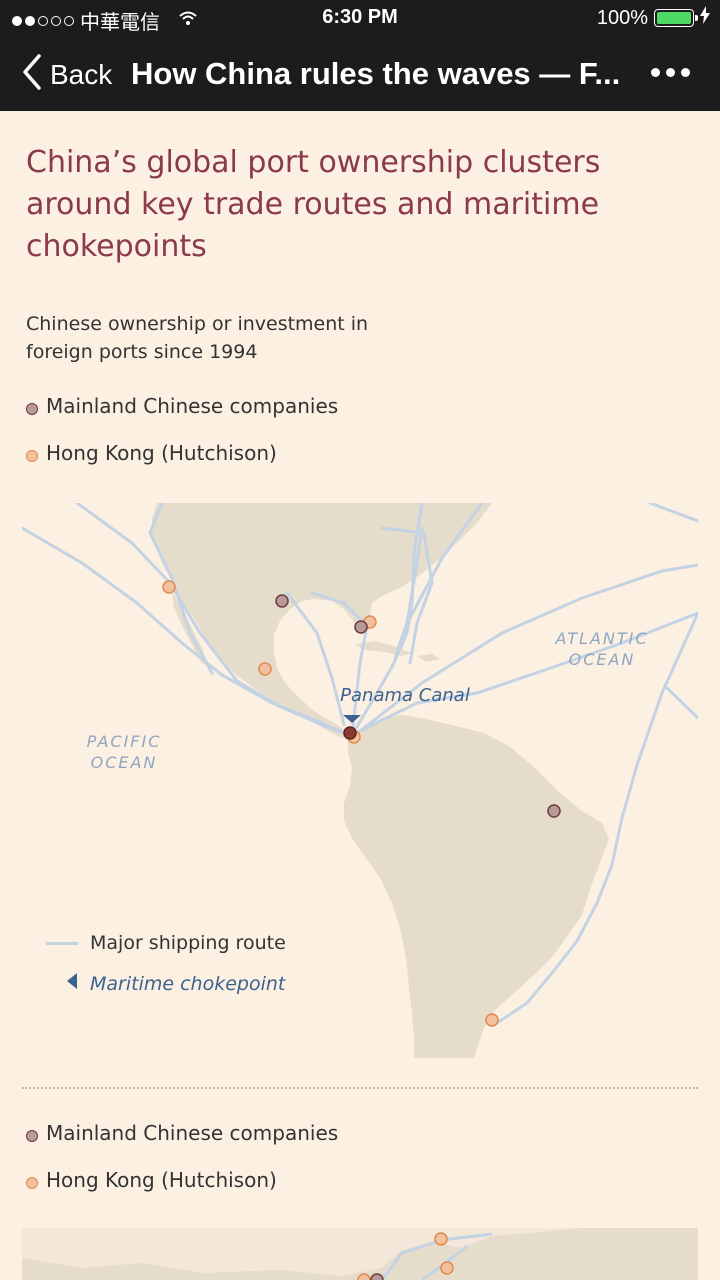 The height and width of the screenshot is (1280, 720). What do you see at coordinates (161, 1180) in the screenshot?
I see `legend2-hk-label: Hong Kong (Hutchison)` at bounding box center [161, 1180].